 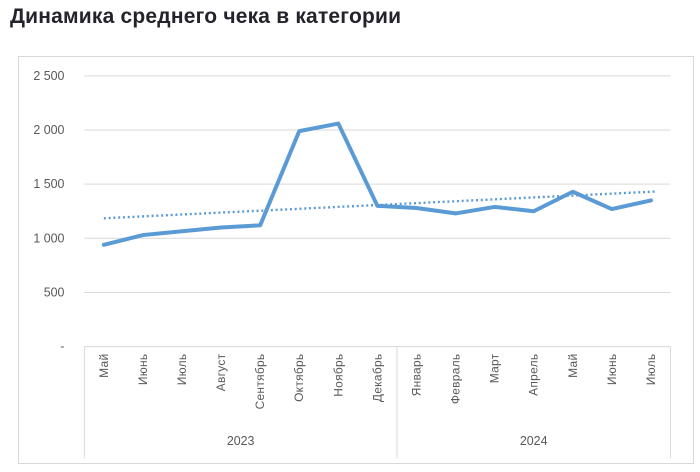 I want to click on y-axis-labels: 2 500 2 000 1 500 1 000 500 -, so click(x=48, y=211).